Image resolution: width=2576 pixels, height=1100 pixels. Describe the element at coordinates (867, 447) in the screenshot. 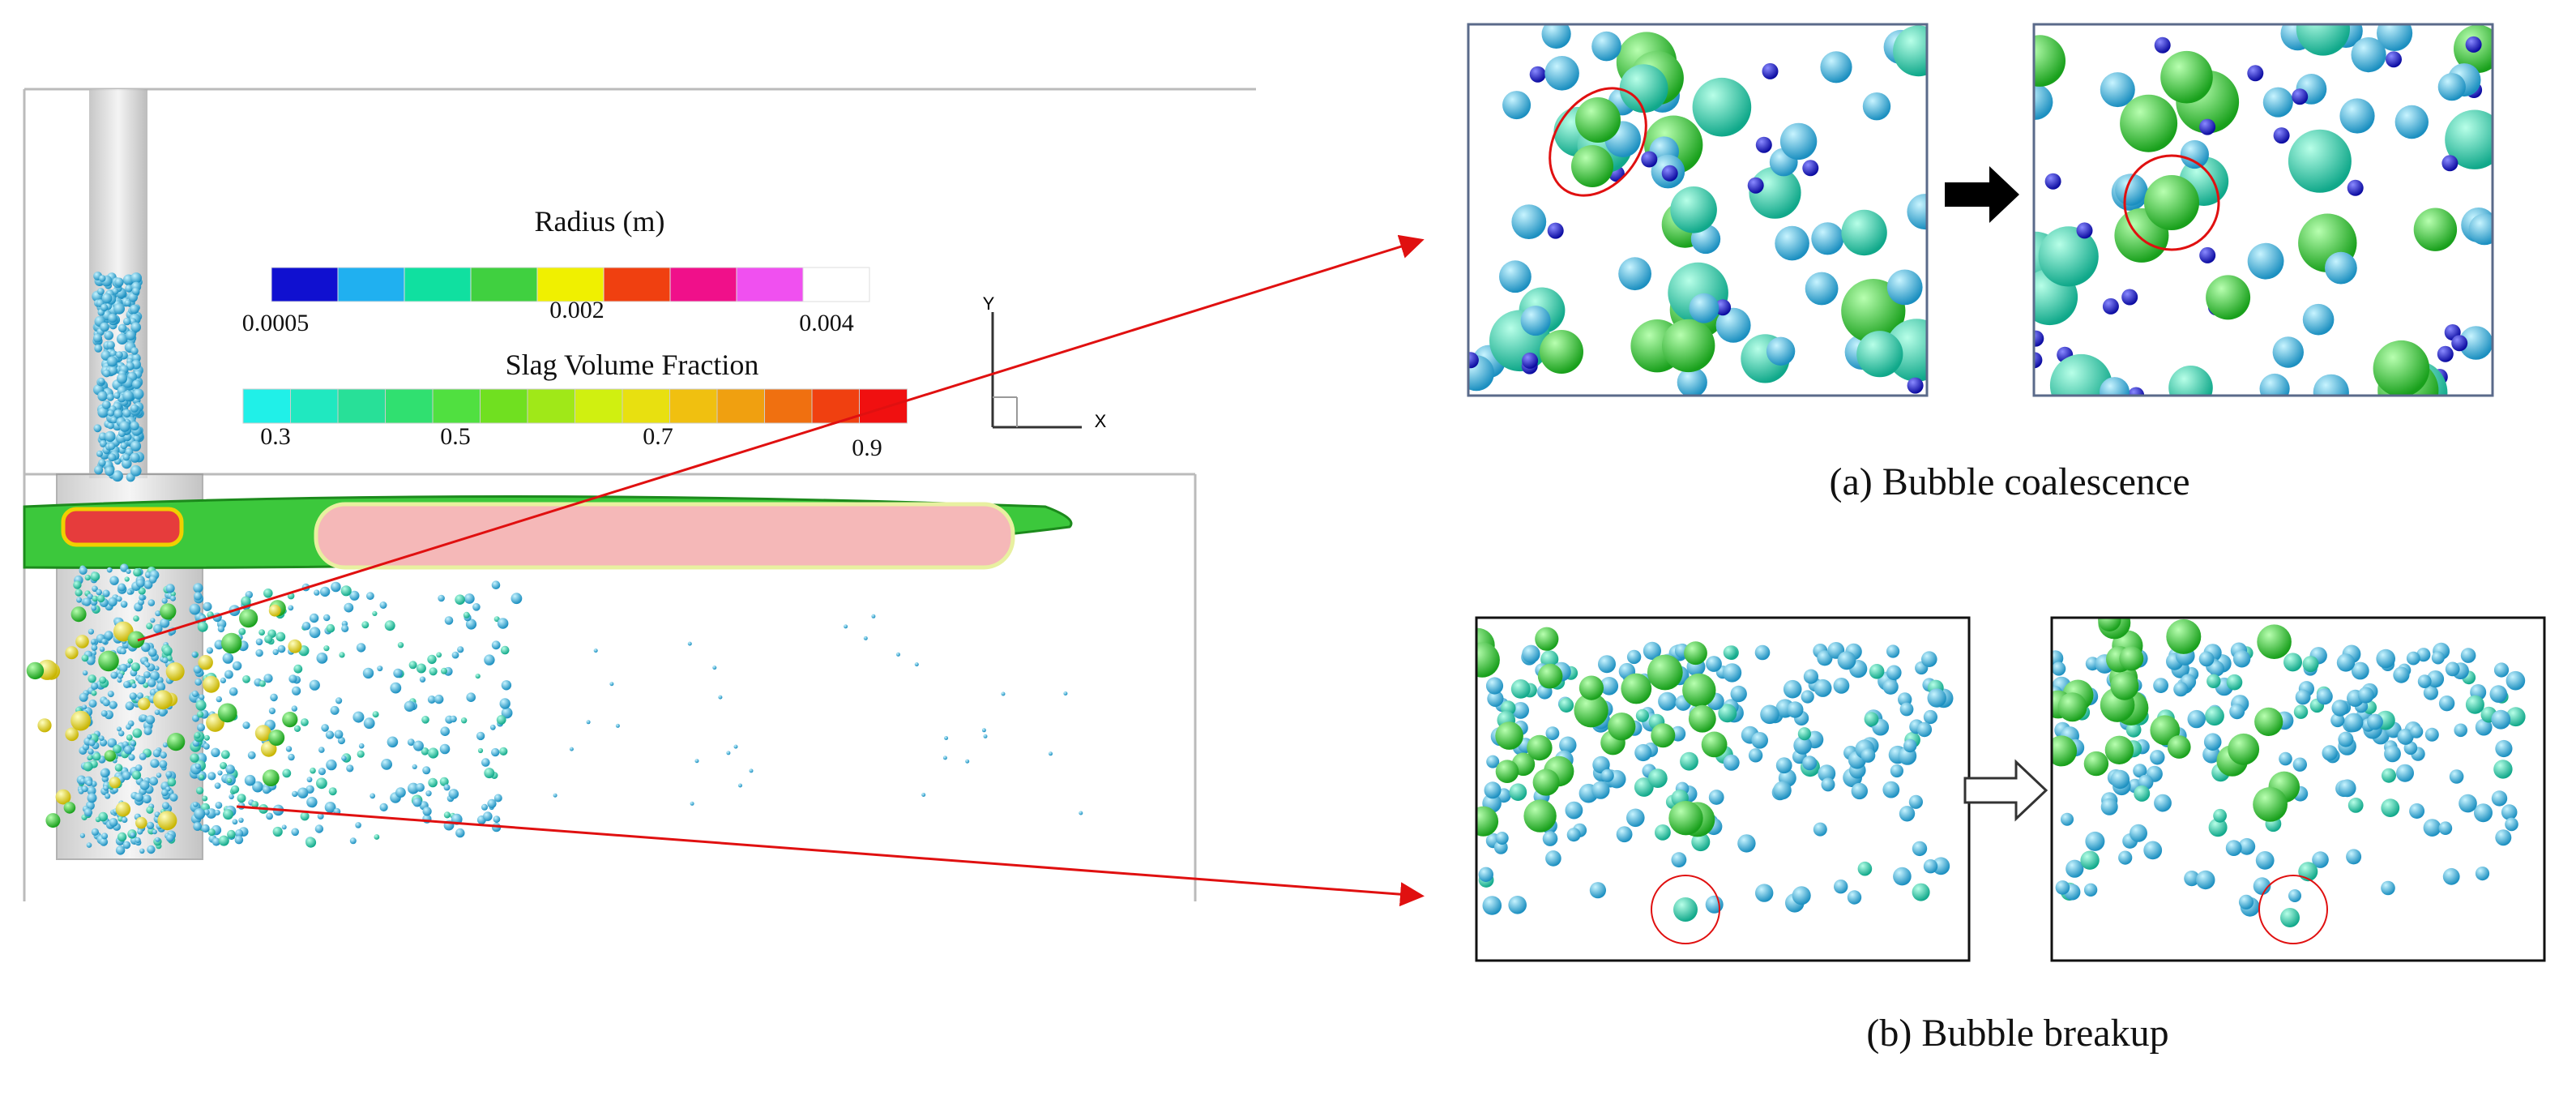

I see `slag-tick-label: 0.9` at that location.